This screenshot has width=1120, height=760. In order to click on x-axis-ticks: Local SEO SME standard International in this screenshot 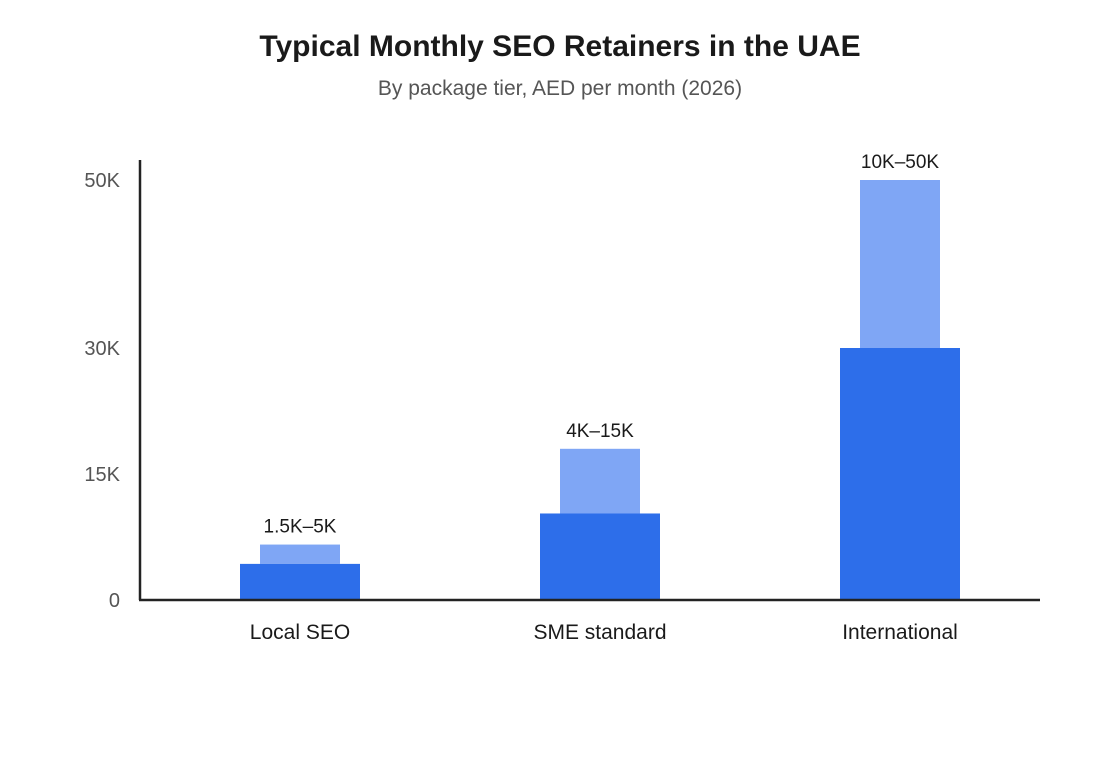, I will do `click(604, 632)`.